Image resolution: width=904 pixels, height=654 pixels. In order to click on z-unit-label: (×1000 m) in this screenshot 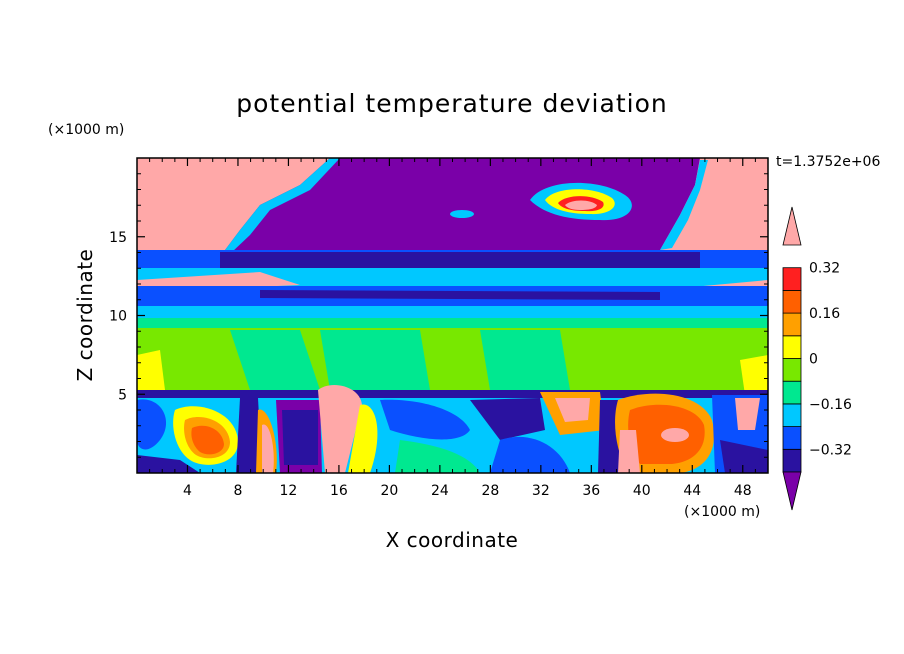, I will do `click(86, 130)`.